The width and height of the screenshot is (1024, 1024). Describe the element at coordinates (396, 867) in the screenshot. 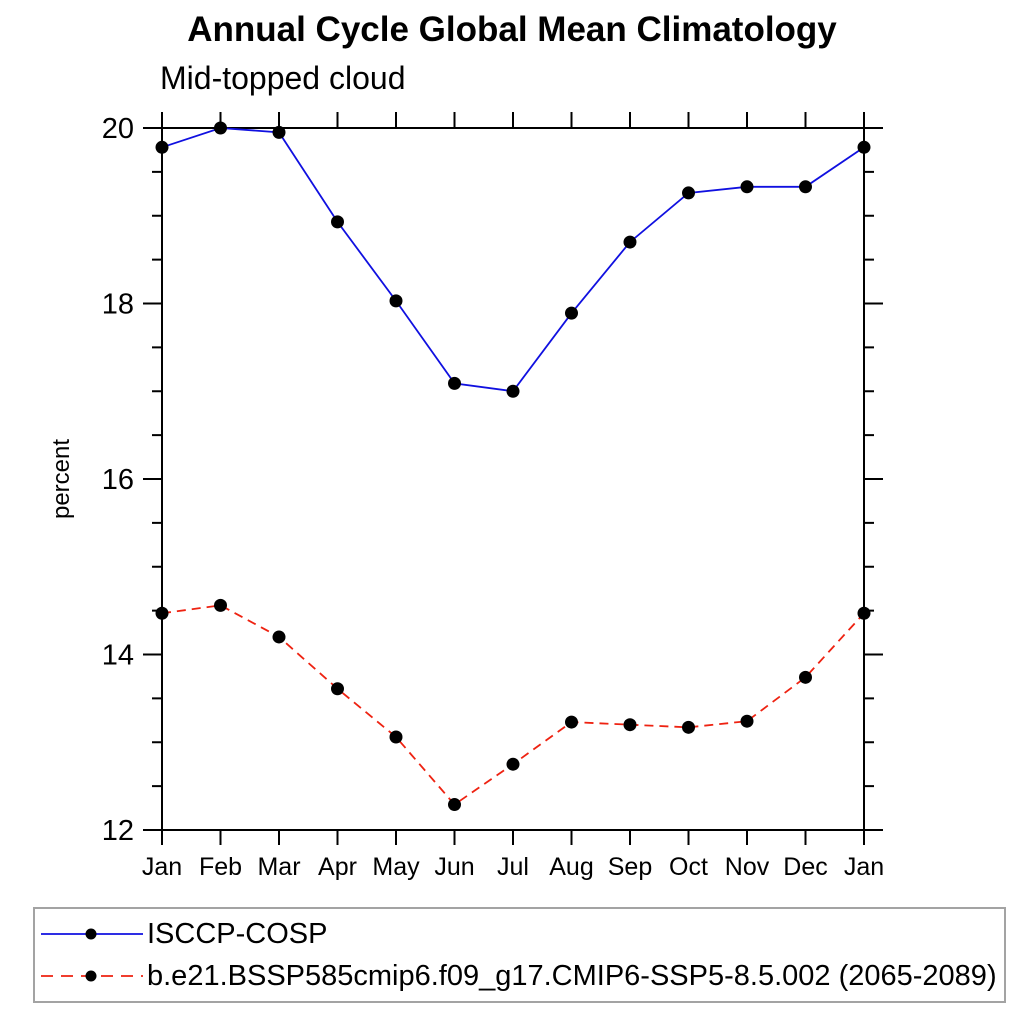

I see `x-tick-label: May` at that location.